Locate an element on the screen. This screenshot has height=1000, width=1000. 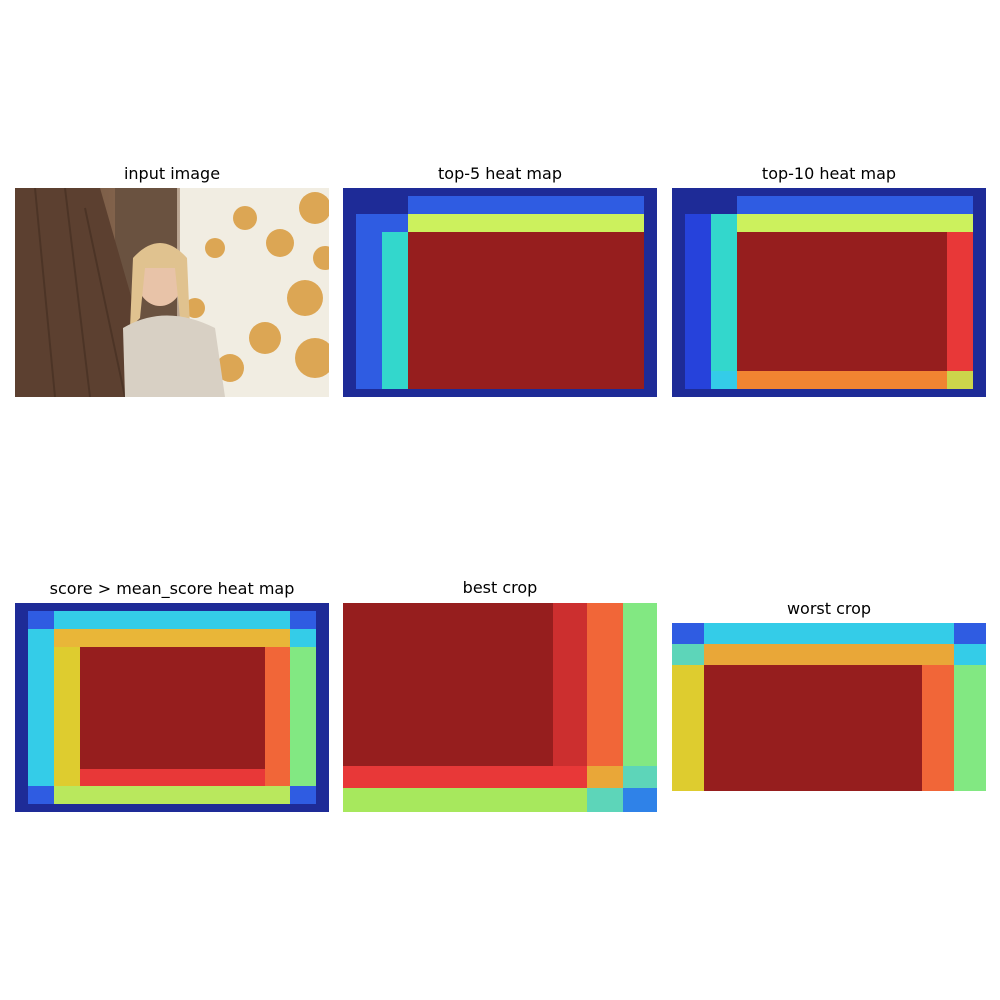
top5-heatmap-panel is located at coordinates (500, 292).